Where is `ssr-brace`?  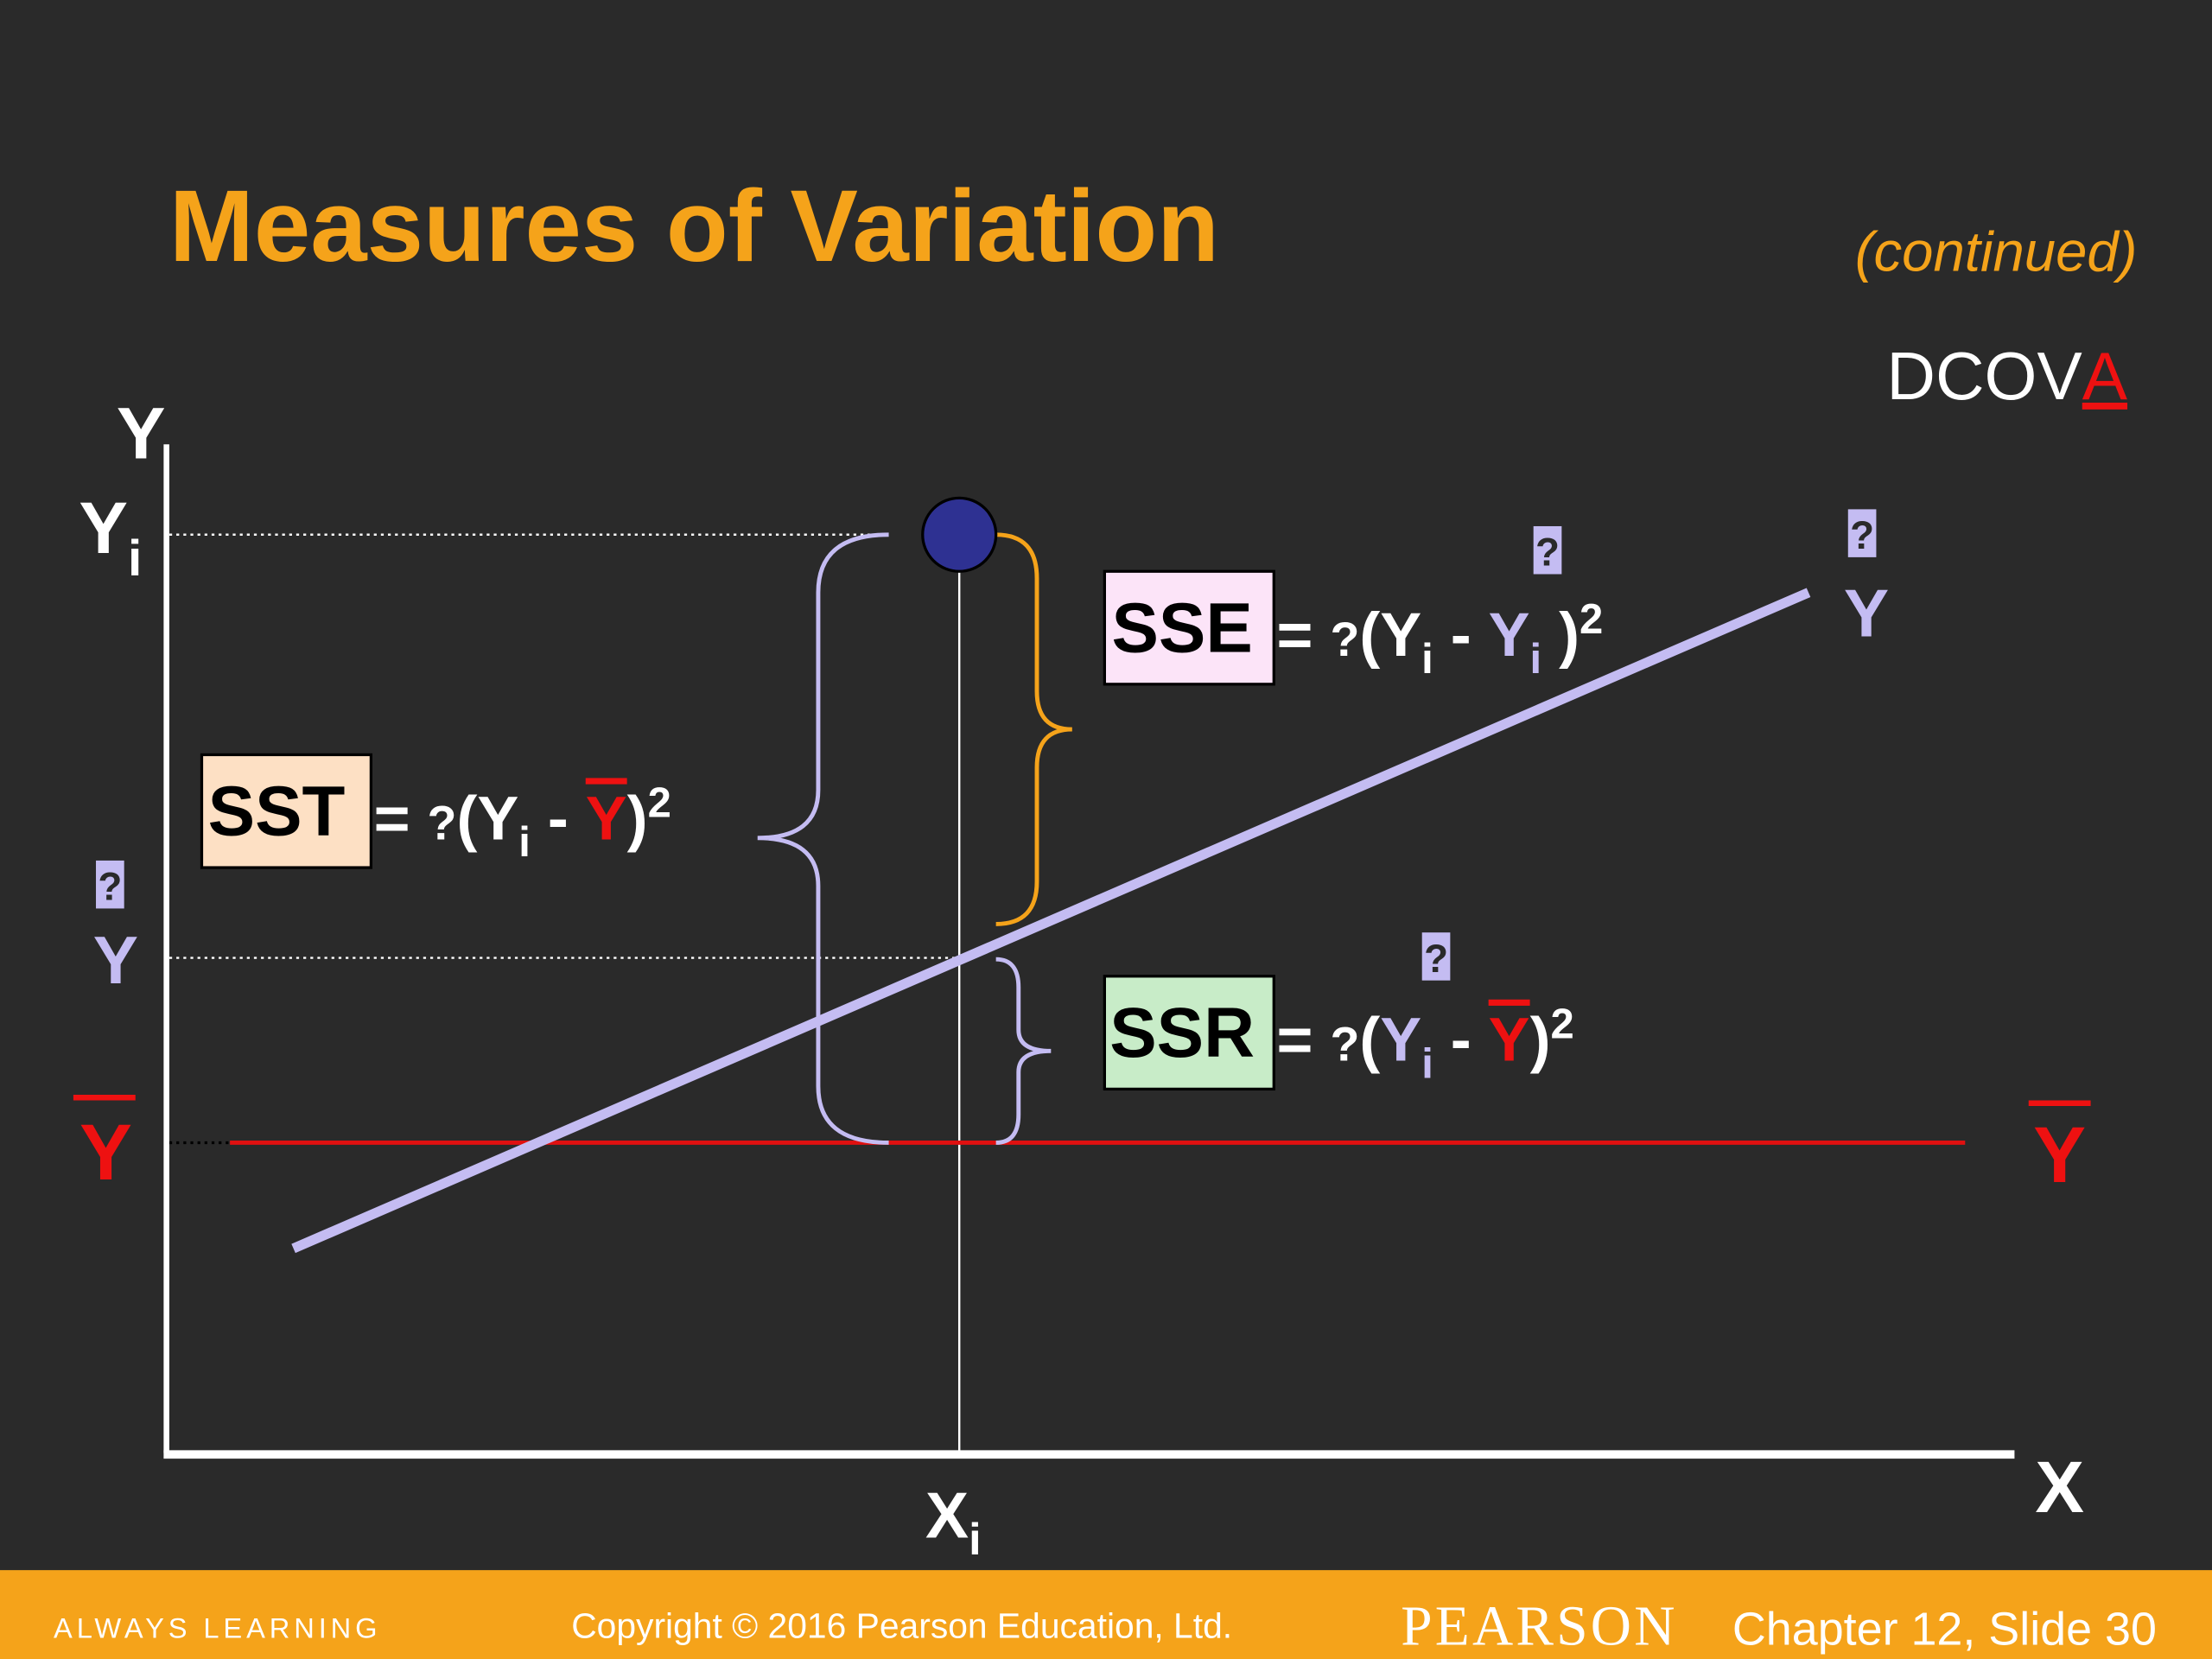 ssr-brace is located at coordinates (1023, 1051).